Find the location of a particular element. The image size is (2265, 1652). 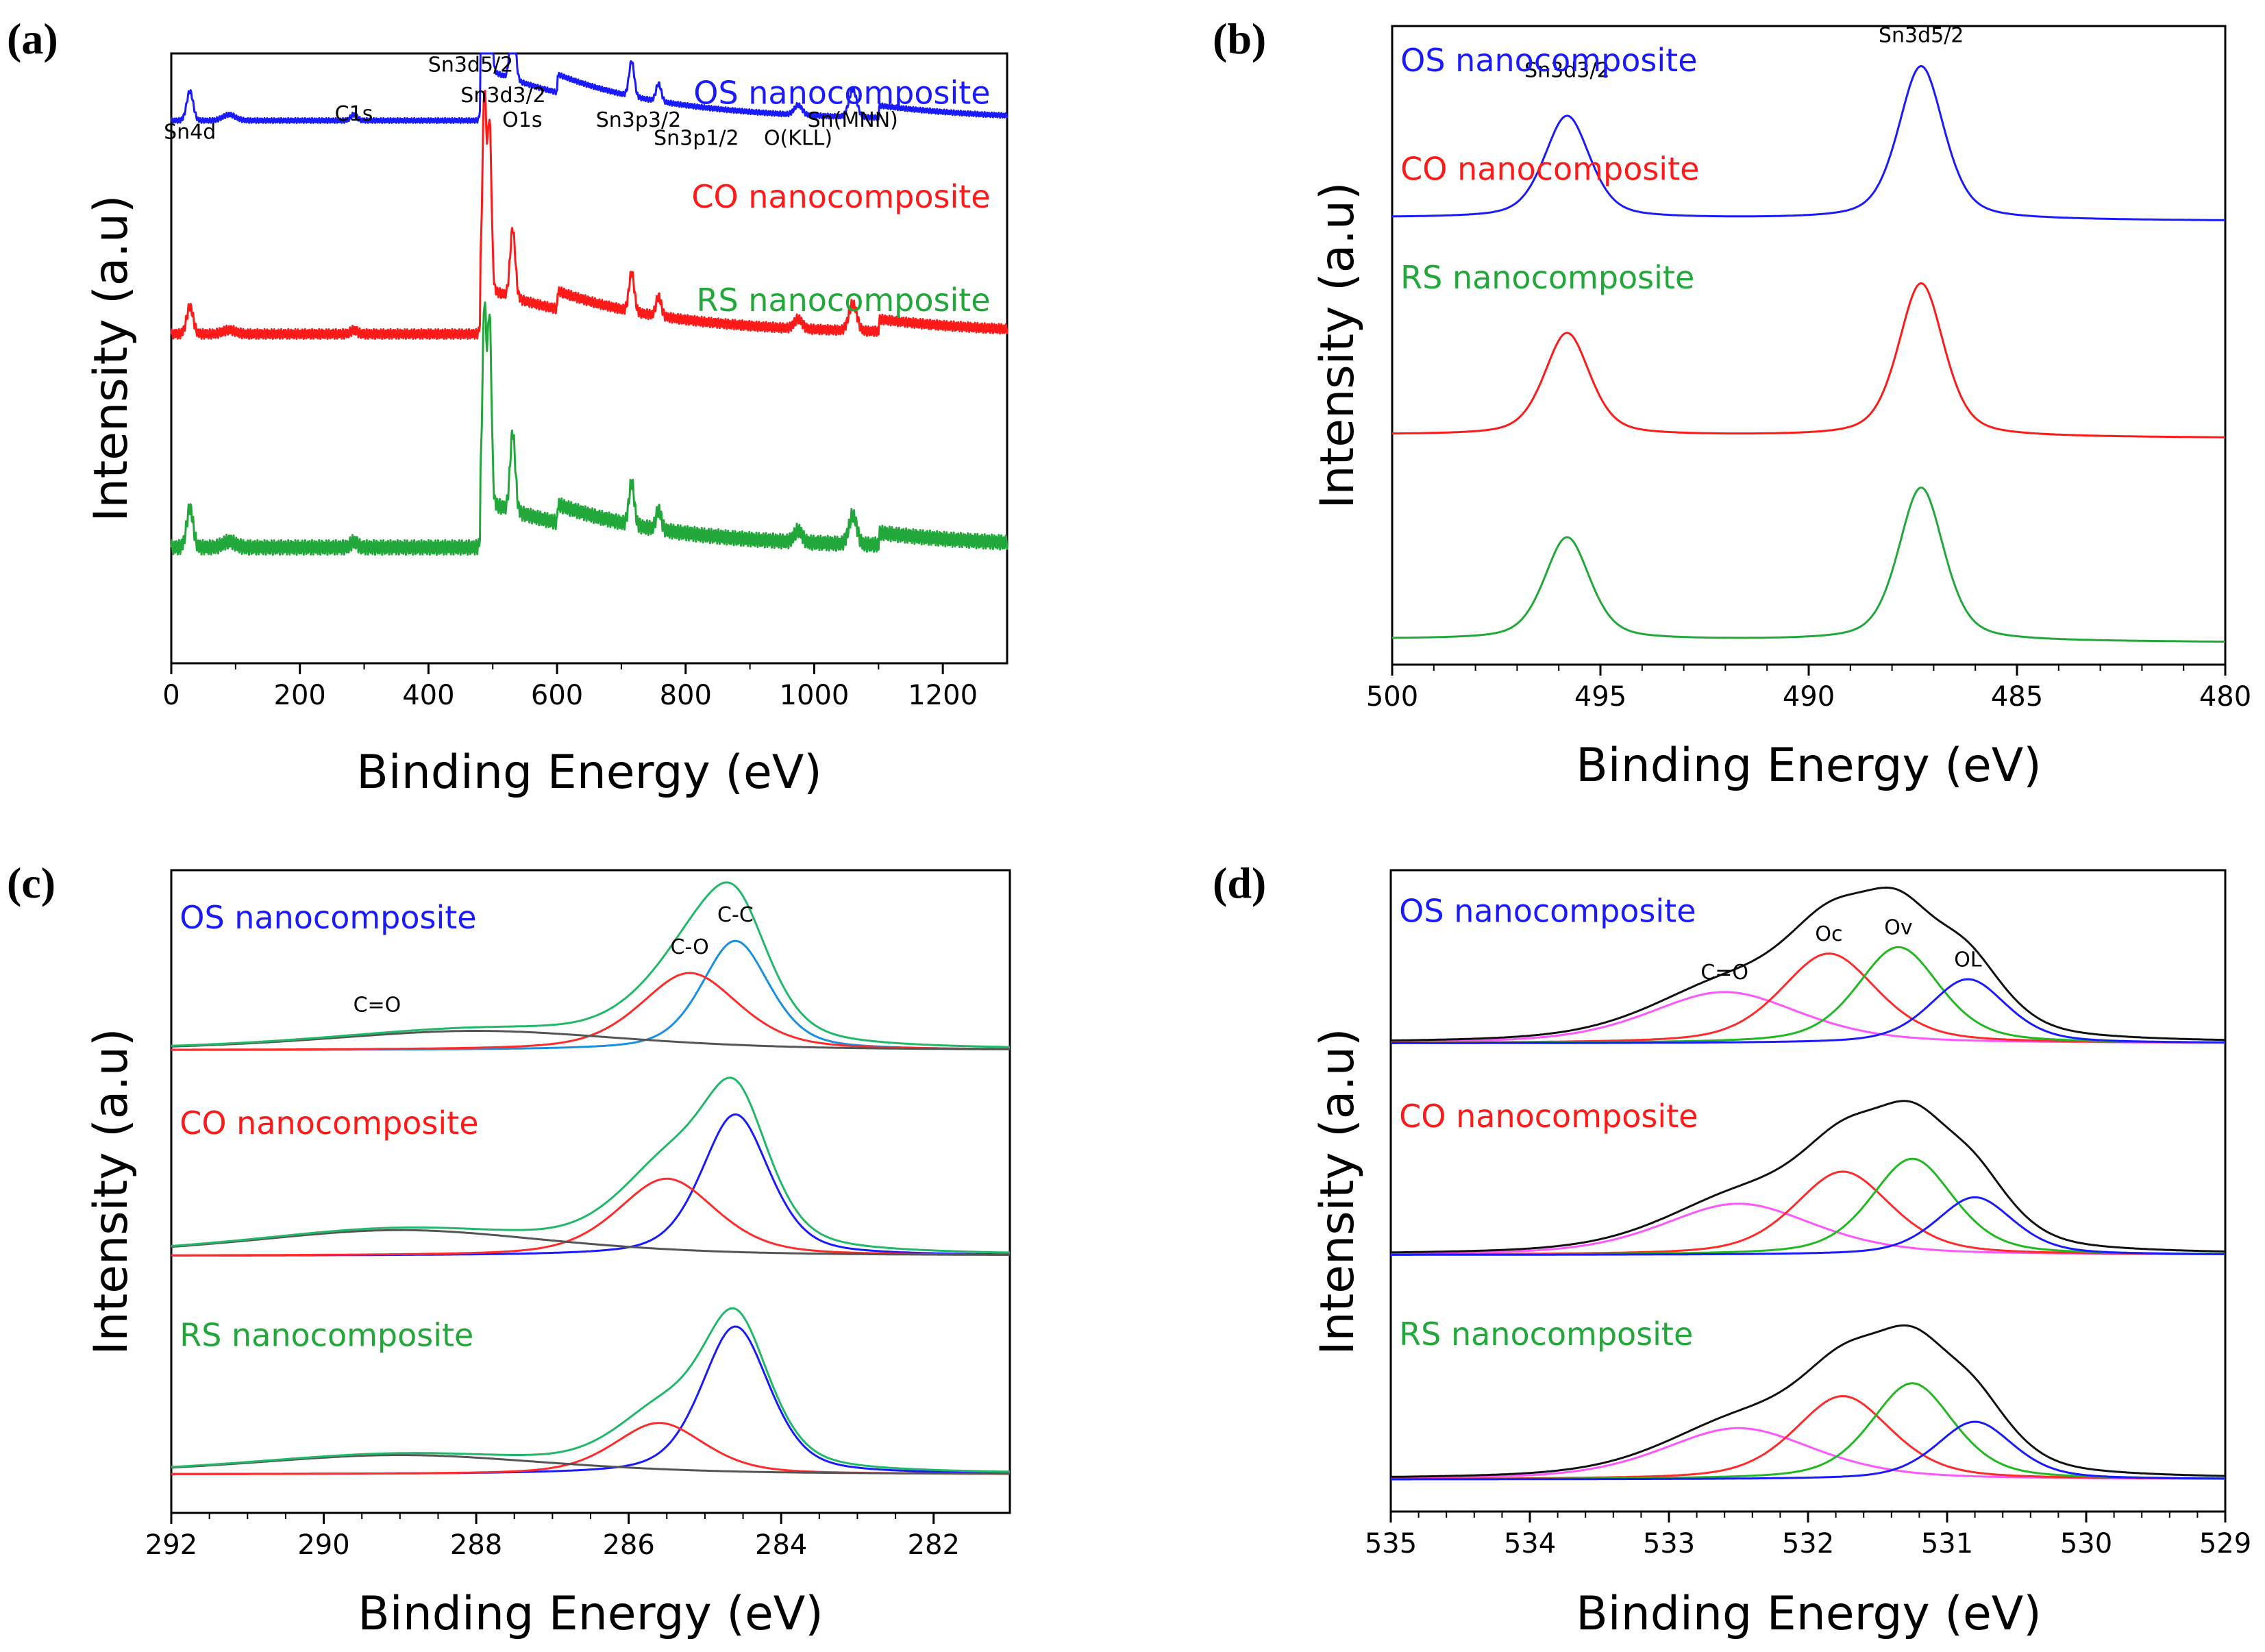

panel-c-x-ticks: 292 290 288 286 284 282 is located at coordinates (552, 1537).